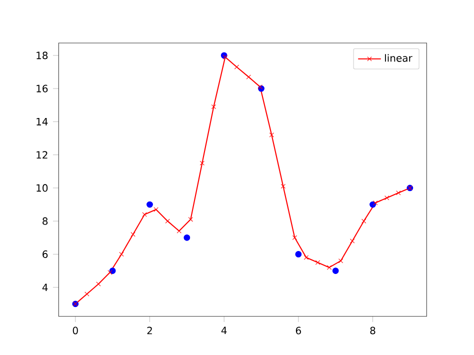 The width and height of the screenshot is (474, 355). I want to click on x-tick-label: 8, so click(373, 330).